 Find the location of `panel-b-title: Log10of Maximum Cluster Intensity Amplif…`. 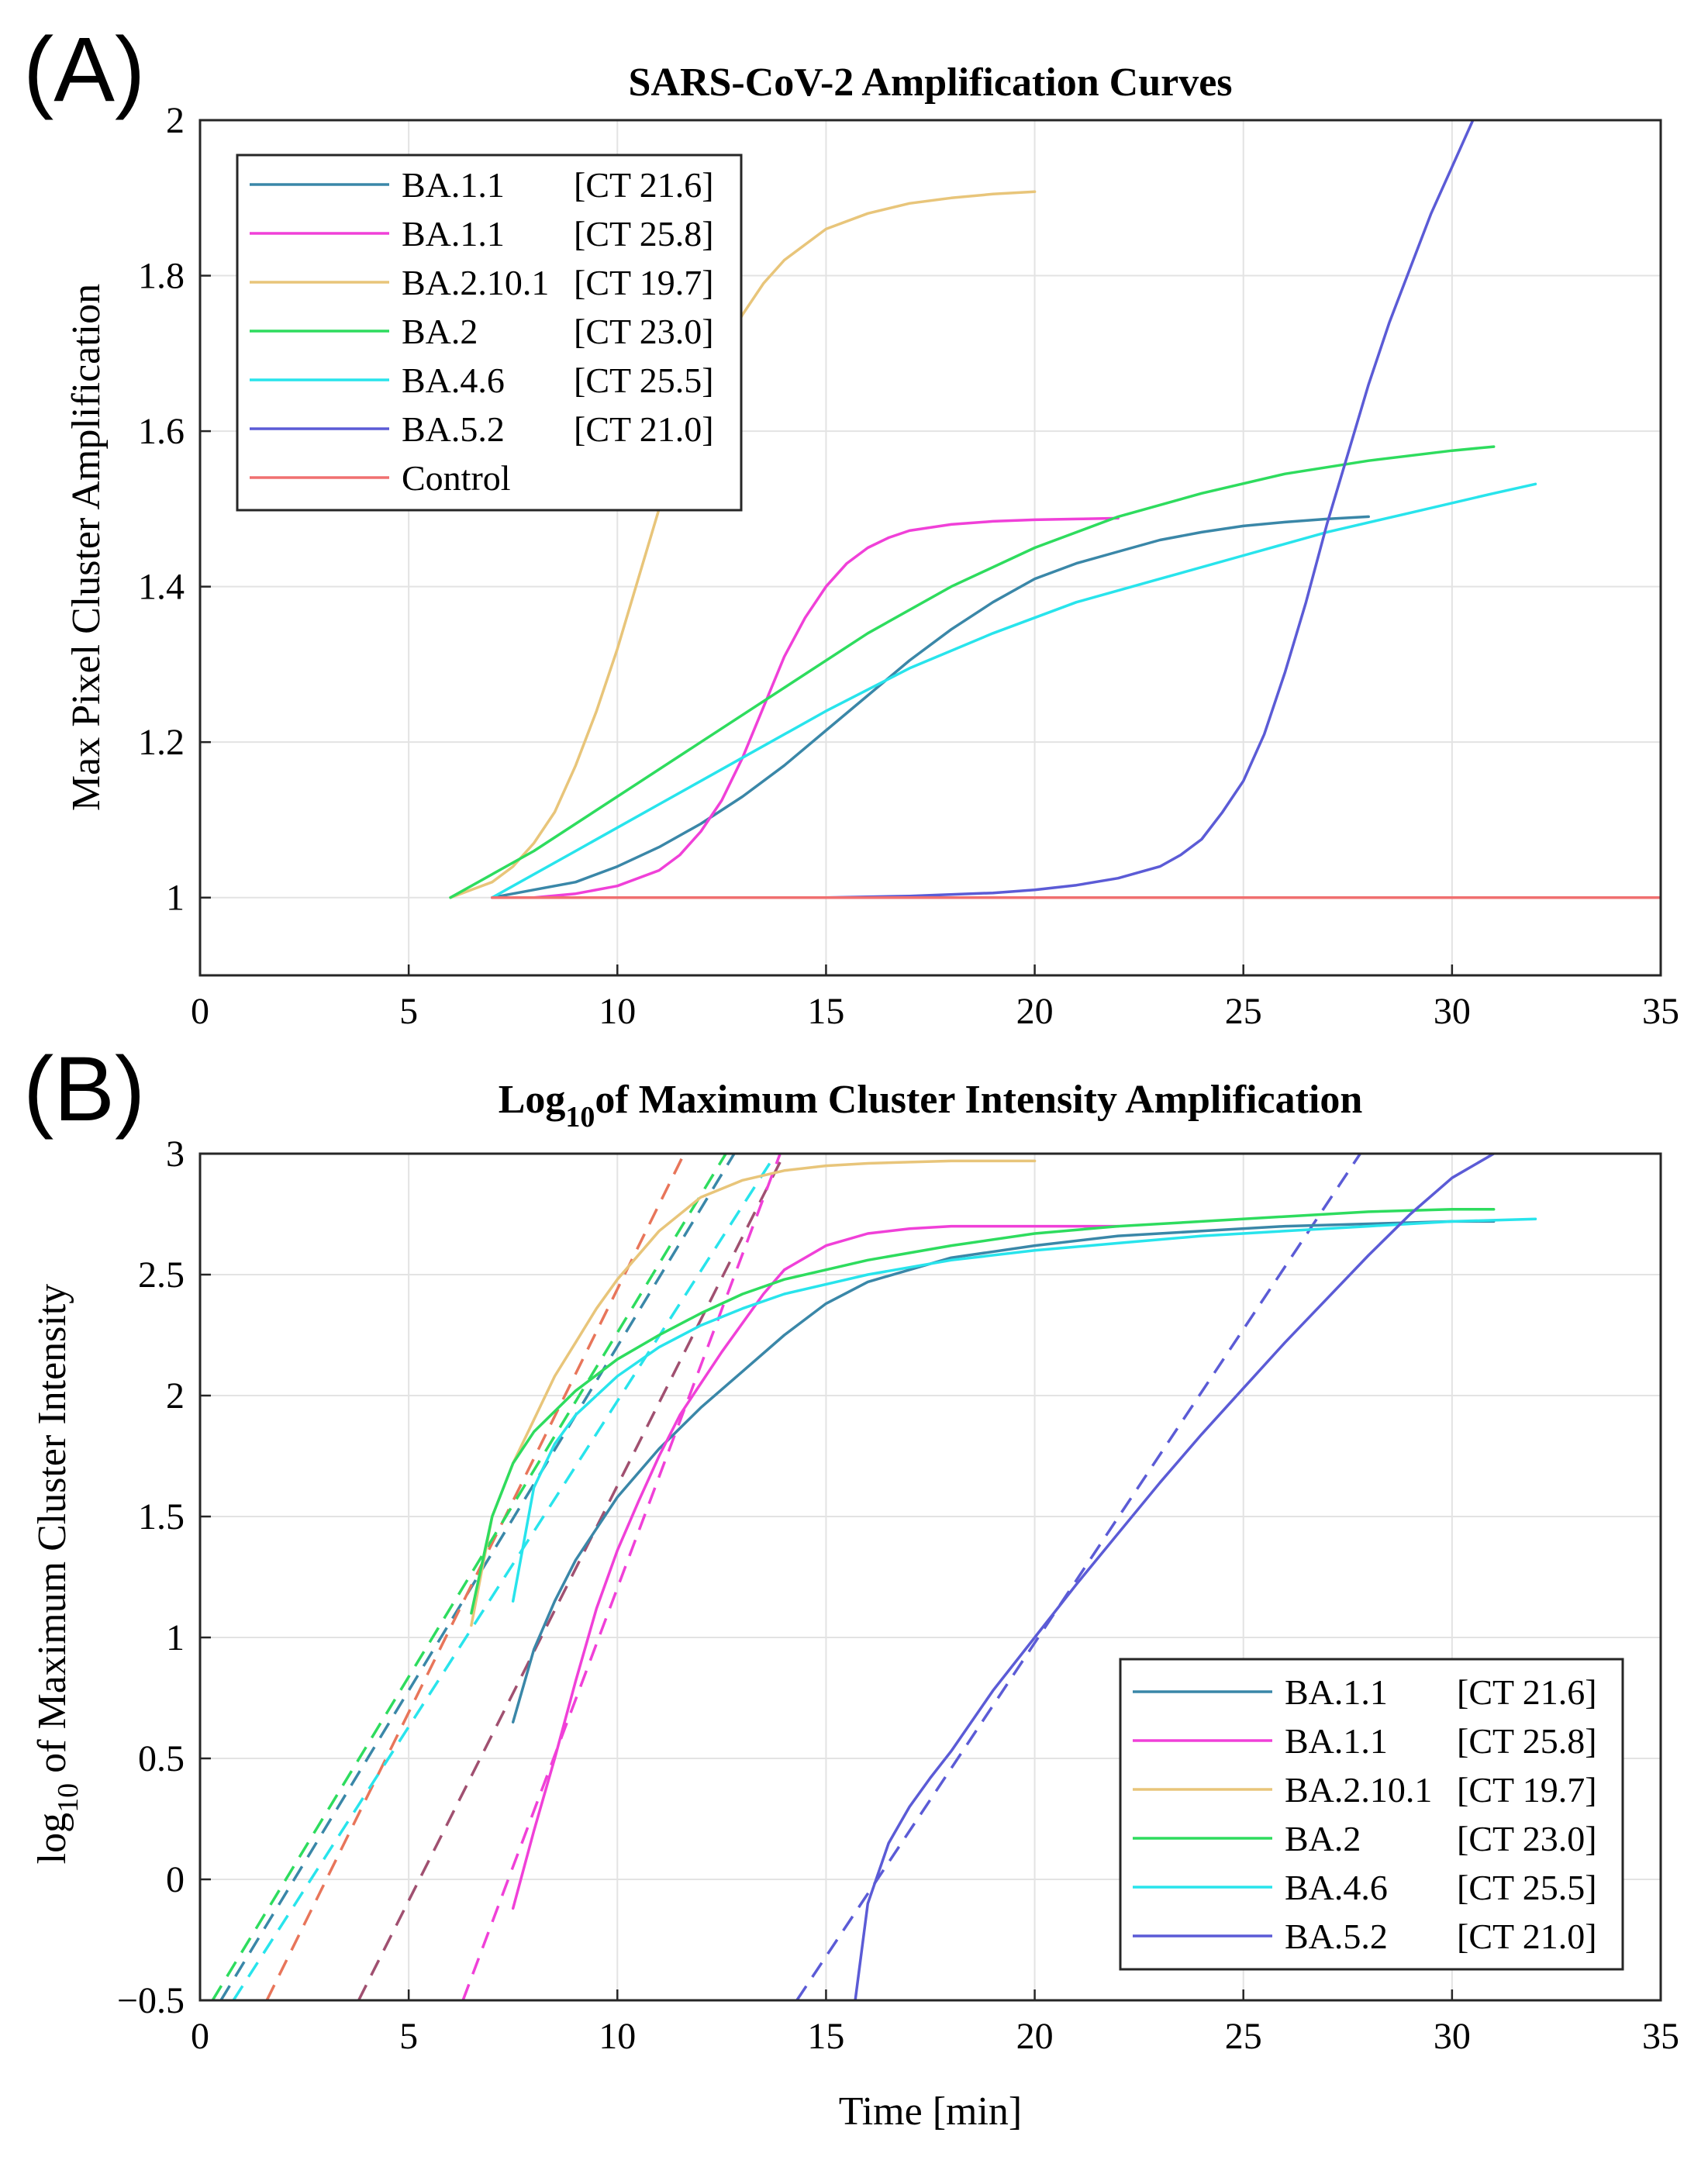

panel-b-title: Log10of Maximum Cluster Intensity Amplif… is located at coordinates (931, 1106).